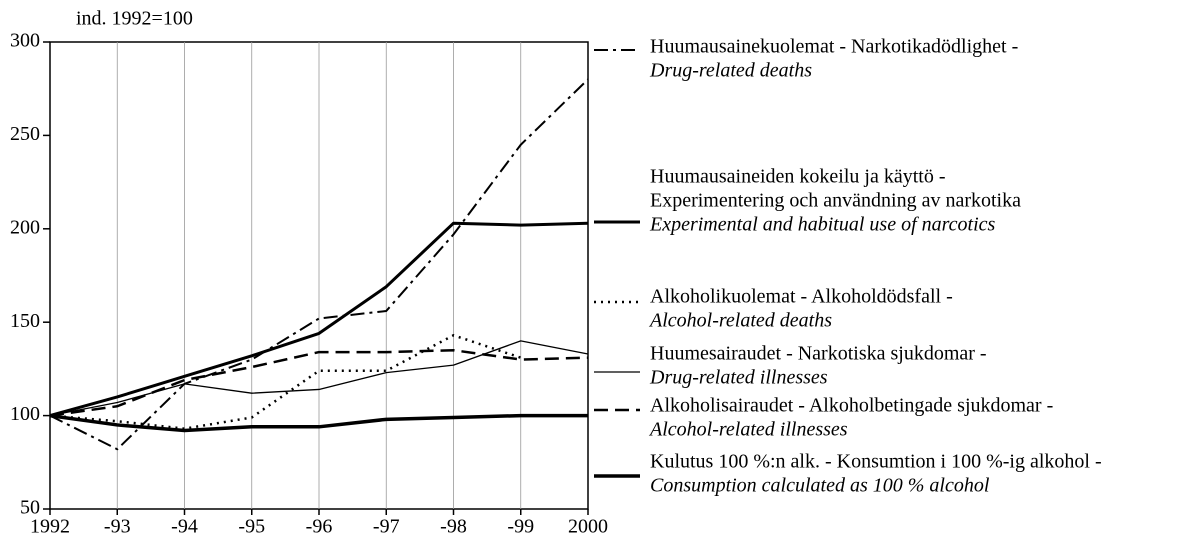 Image resolution: width=1183 pixels, height=541 pixels. Describe the element at coordinates (588, 527) in the screenshot. I see `x-tick-label: 2000` at that location.